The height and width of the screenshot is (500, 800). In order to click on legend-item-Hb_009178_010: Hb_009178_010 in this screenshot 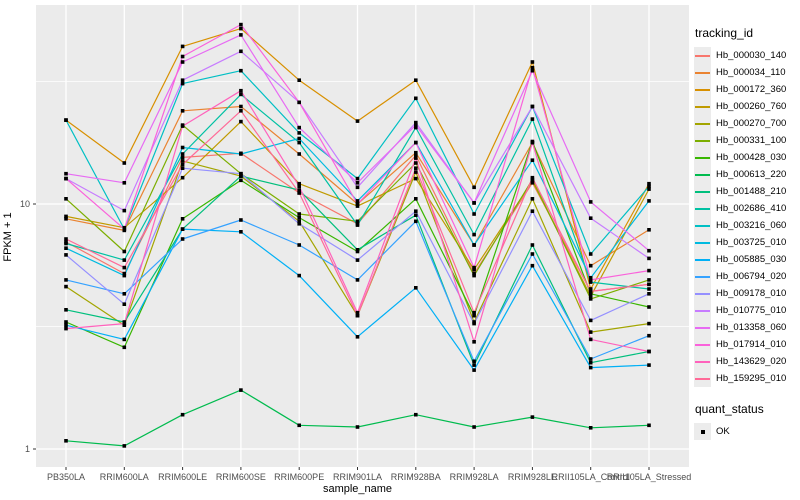, I will do `click(746, 293)`.